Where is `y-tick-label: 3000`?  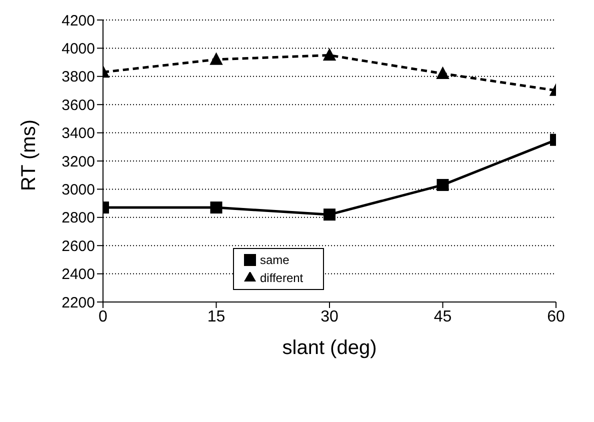 y-tick-label: 3000 is located at coordinates (78, 190).